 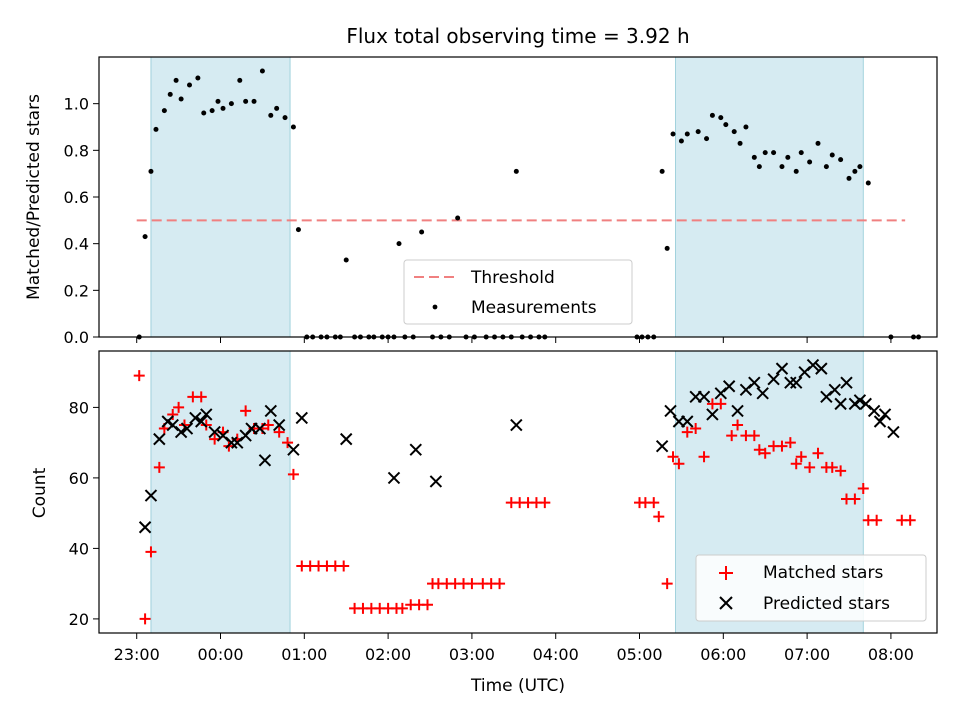 What do you see at coordinates (79, 407) in the screenshot?
I see `bottom-y-tick-label: 80` at bounding box center [79, 407].